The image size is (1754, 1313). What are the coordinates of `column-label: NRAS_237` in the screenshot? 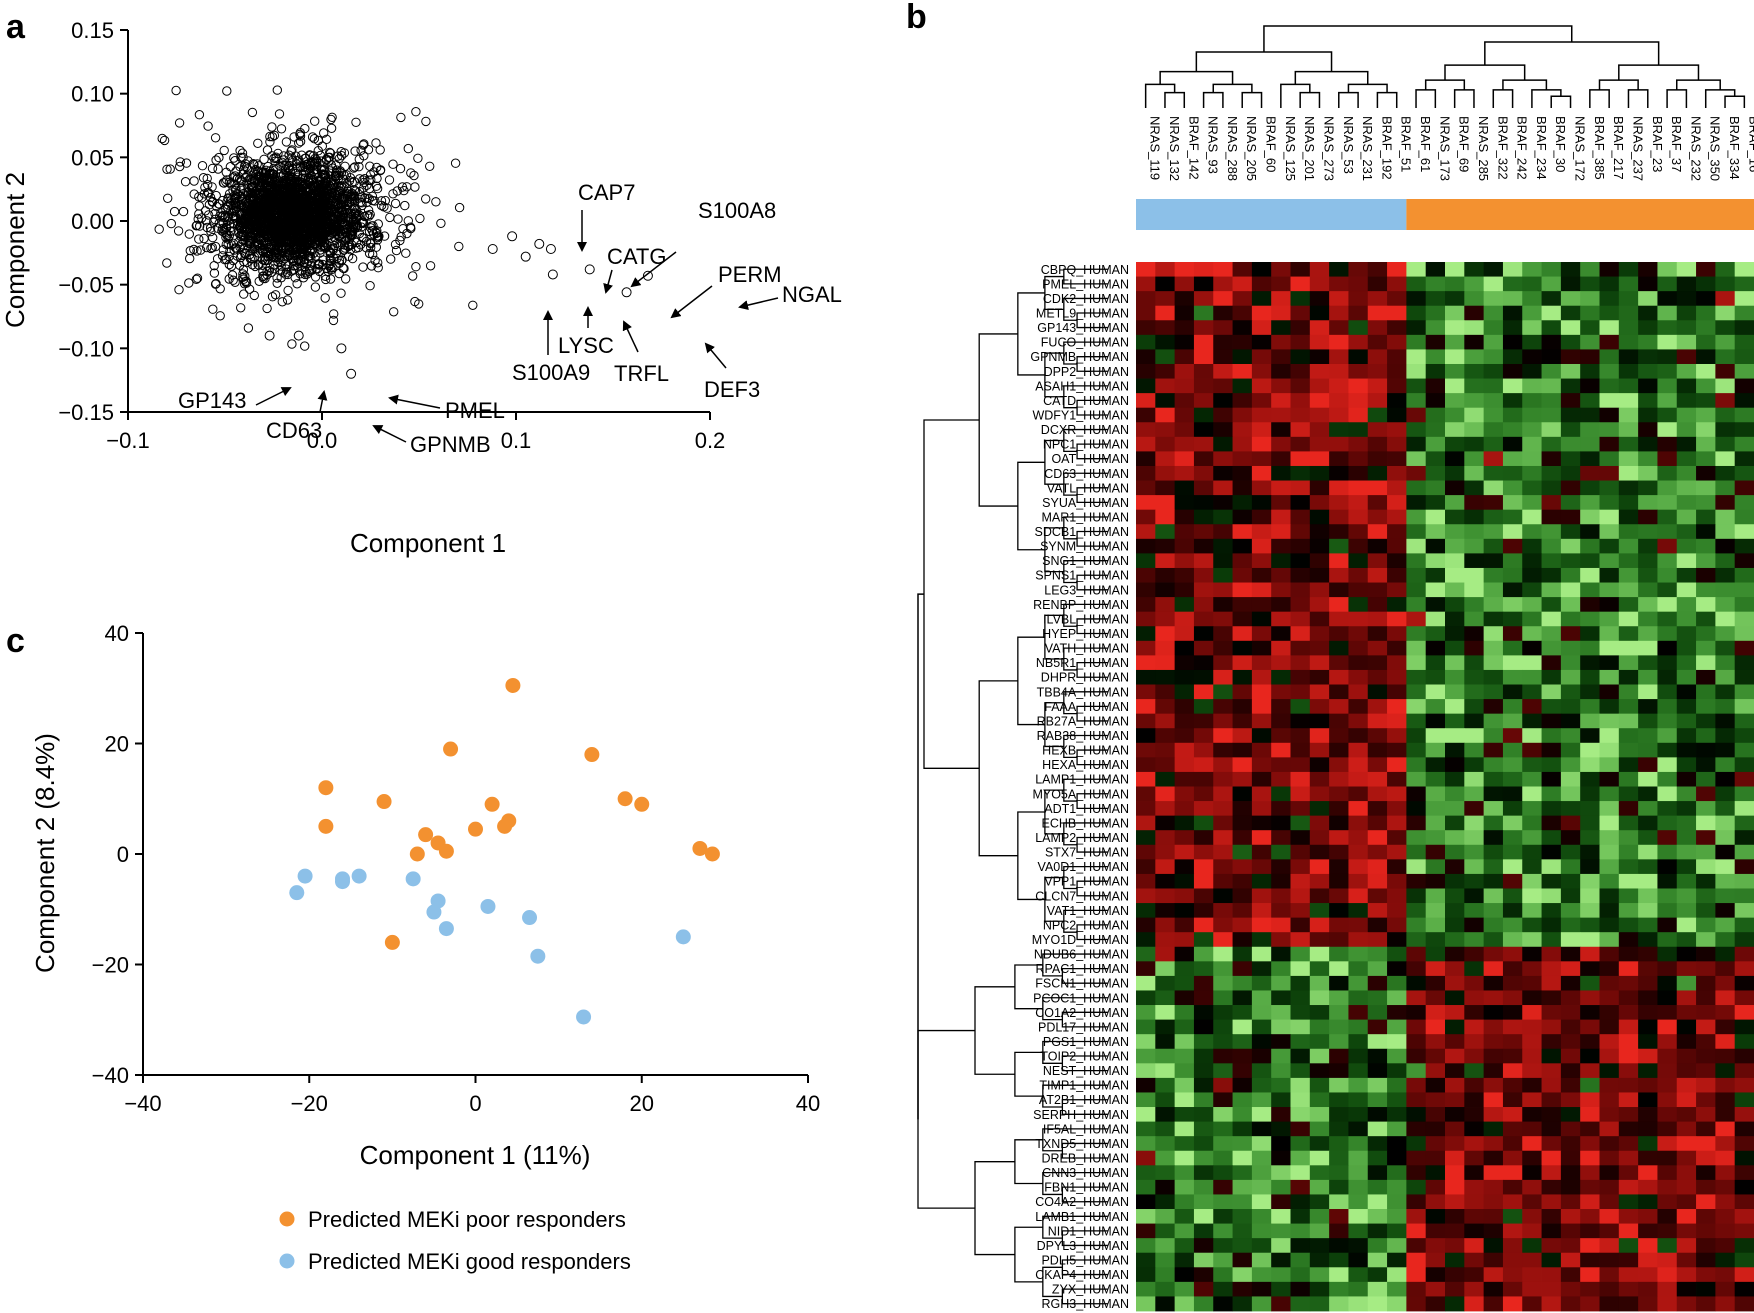 It's located at (1637, 148).